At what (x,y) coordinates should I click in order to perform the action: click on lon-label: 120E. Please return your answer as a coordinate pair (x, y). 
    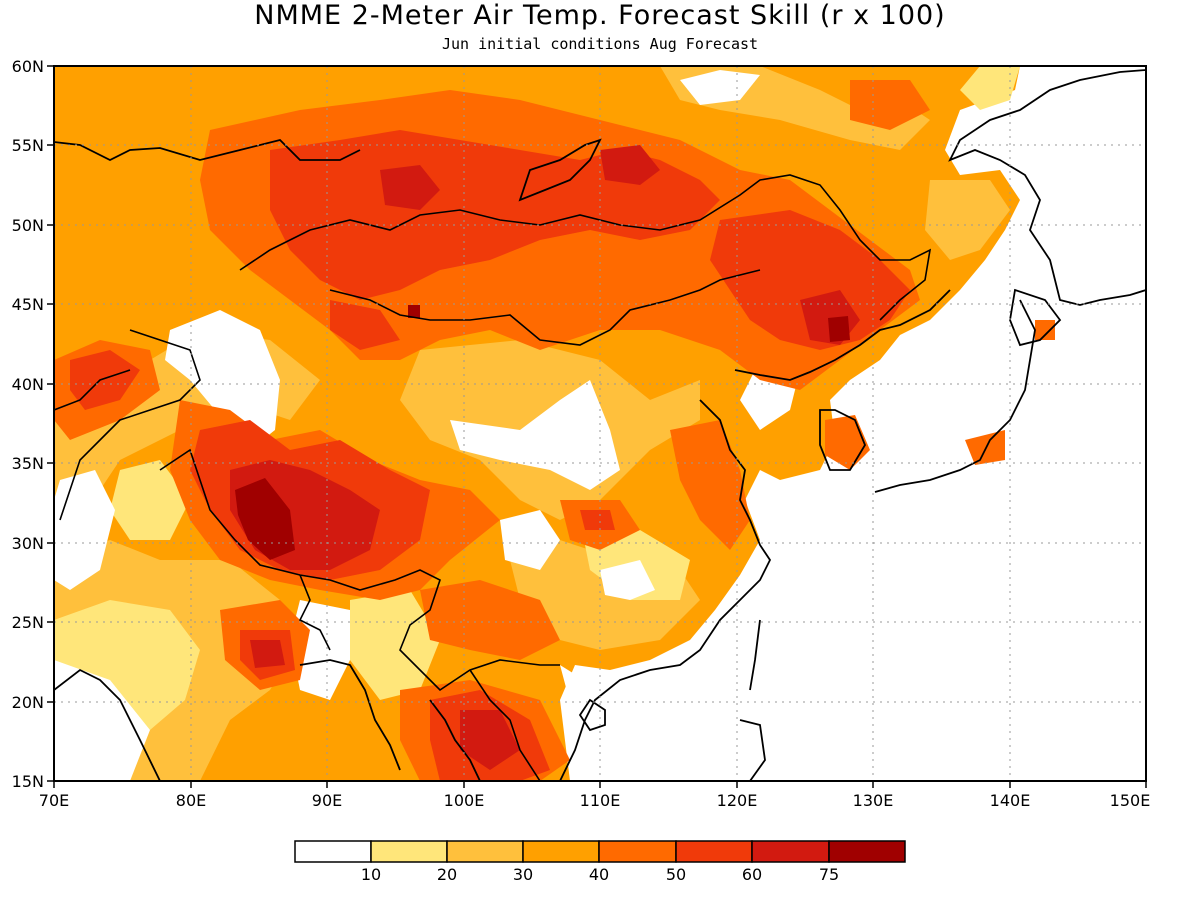
    Looking at the image, I should click on (737, 800).